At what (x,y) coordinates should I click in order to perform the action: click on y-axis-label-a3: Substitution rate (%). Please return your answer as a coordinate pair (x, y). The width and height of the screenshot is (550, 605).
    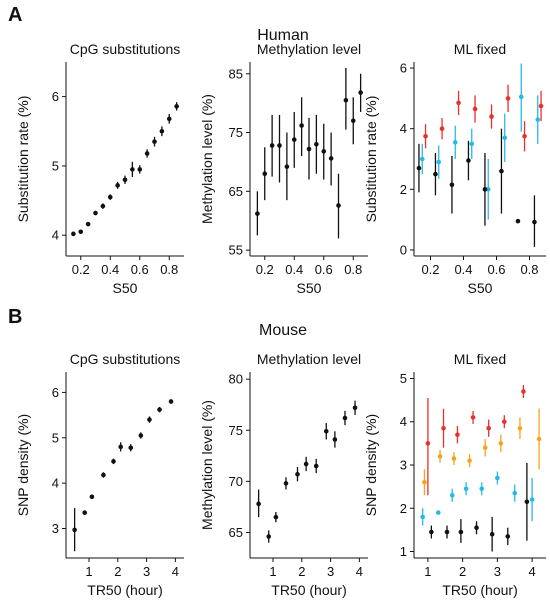
    Looking at the image, I should click on (371, 159).